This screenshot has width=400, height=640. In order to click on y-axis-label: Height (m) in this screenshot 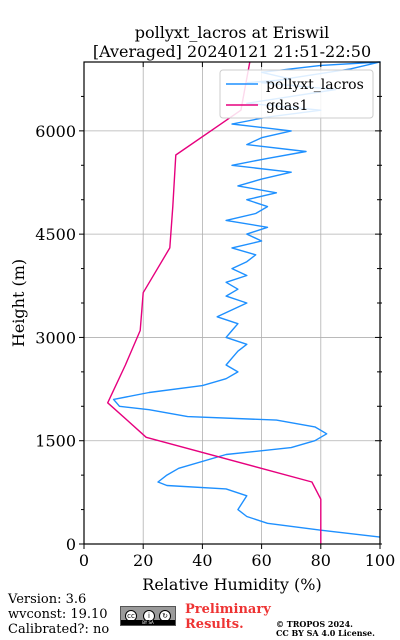, I will do `click(18, 303)`.